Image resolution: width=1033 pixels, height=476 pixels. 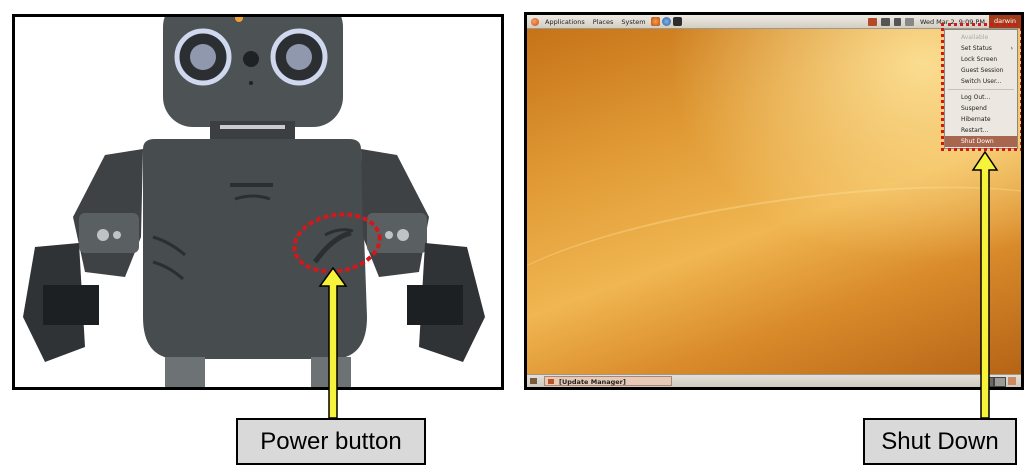 I want to click on network-icon, so click(x=872, y=21).